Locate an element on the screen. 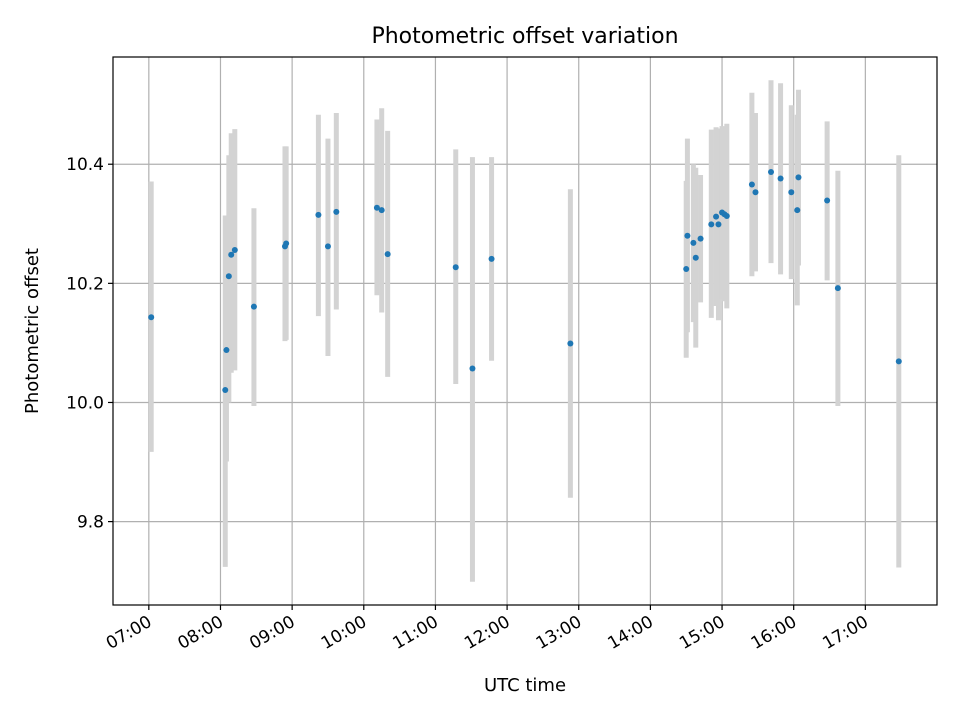 The image size is (960, 720). x-tick-label: 15:00 is located at coordinates (702, 633).